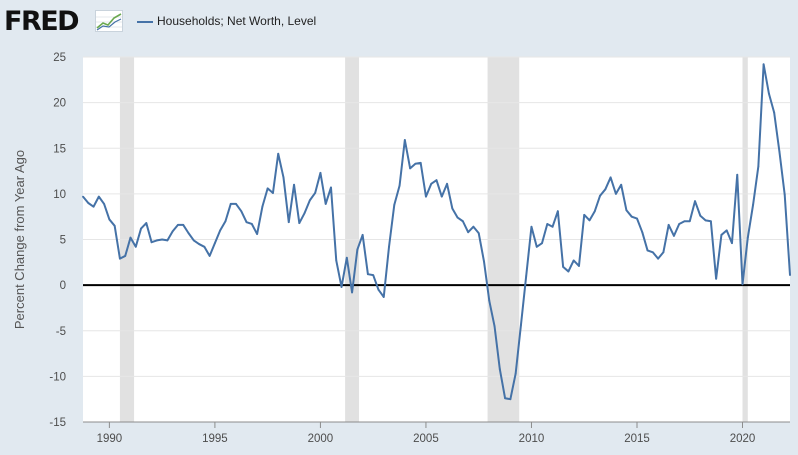 The height and width of the screenshot is (455, 798). Describe the element at coordinates (399, 22) in the screenshot. I see `graph-header: FRED Households; Net Worth, Level` at that location.